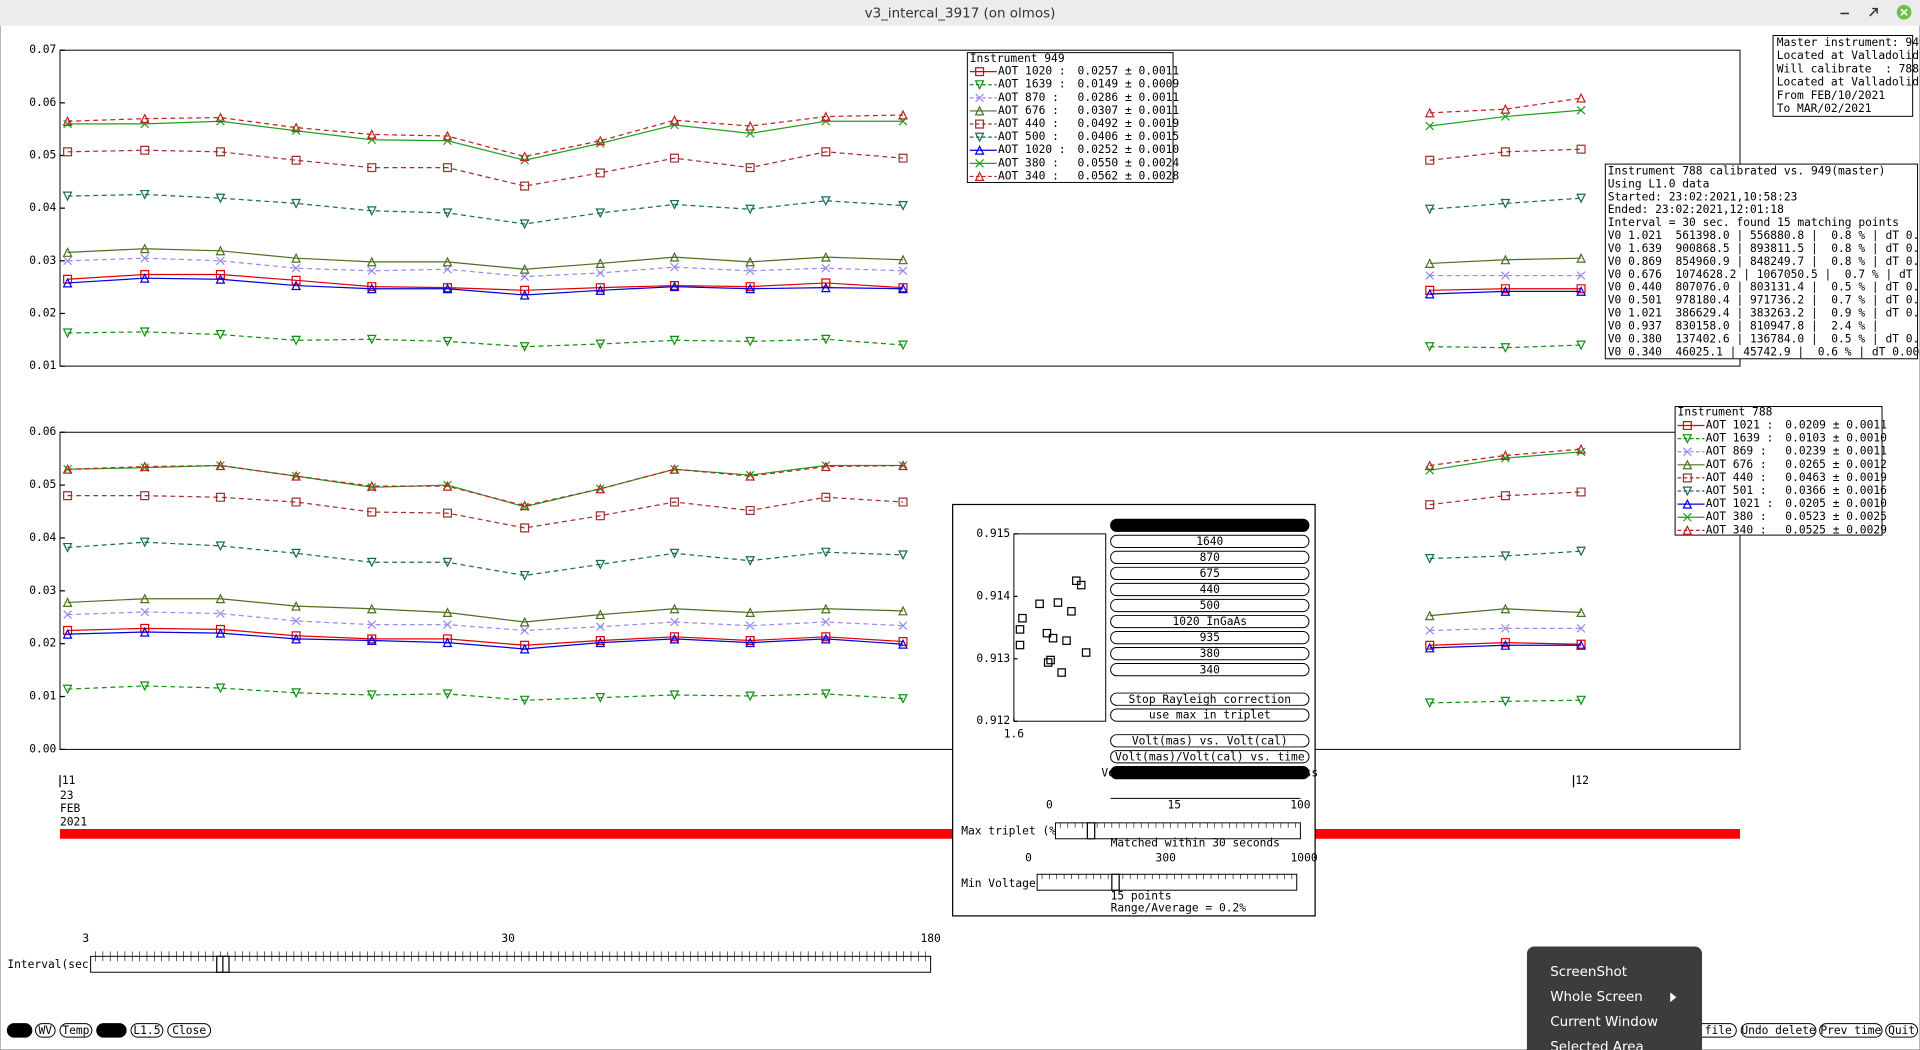 This screenshot has height=1050, width=1920. I want to click on legend-stat: 0.0209 ± 0.0011, so click(1836, 425).